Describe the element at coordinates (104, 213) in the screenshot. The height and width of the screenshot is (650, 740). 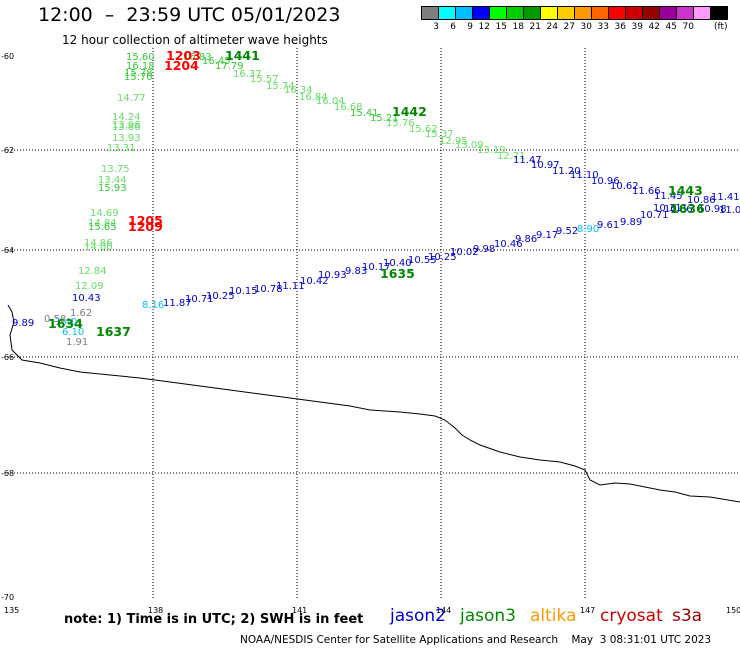
I see `swh-value-label: 14.69` at that location.